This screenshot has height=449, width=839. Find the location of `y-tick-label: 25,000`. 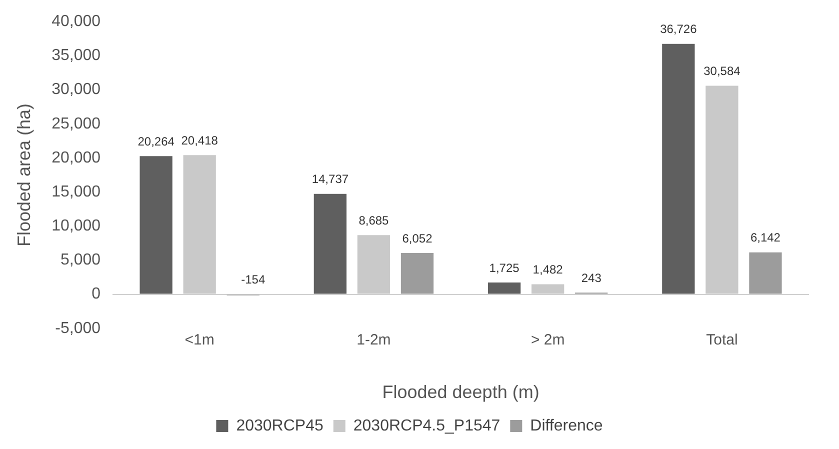

y-tick-label: 25,000 is located at coordinates (76, 123).